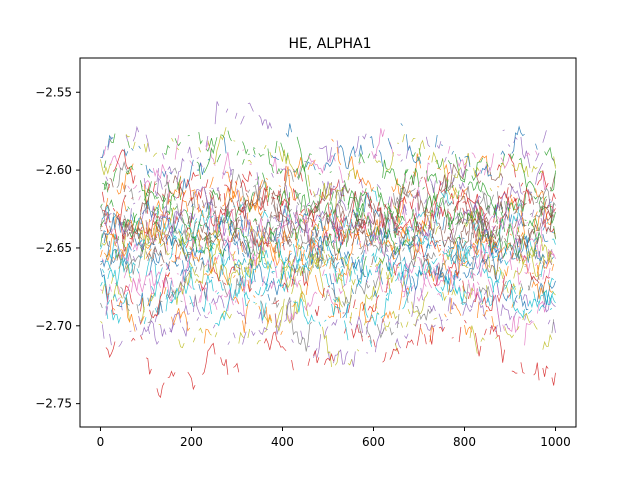 The width and height of the screenshot is (640, 485). What do you see at coordinates (464, 442) in the screenshot?
I see `x-tick-label: 800` at bounding box center [464, 442].